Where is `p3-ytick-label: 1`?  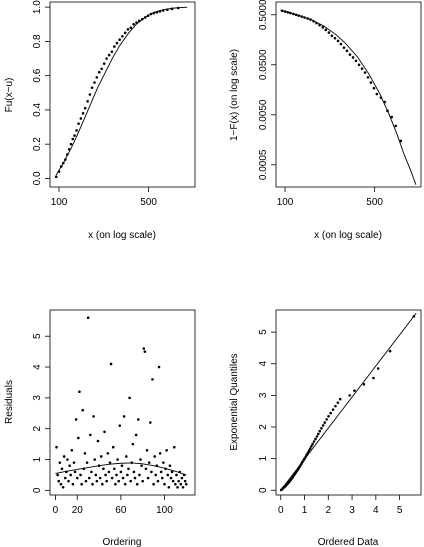 p3-ytick-label: 1 is located at coordinates (37, 459).